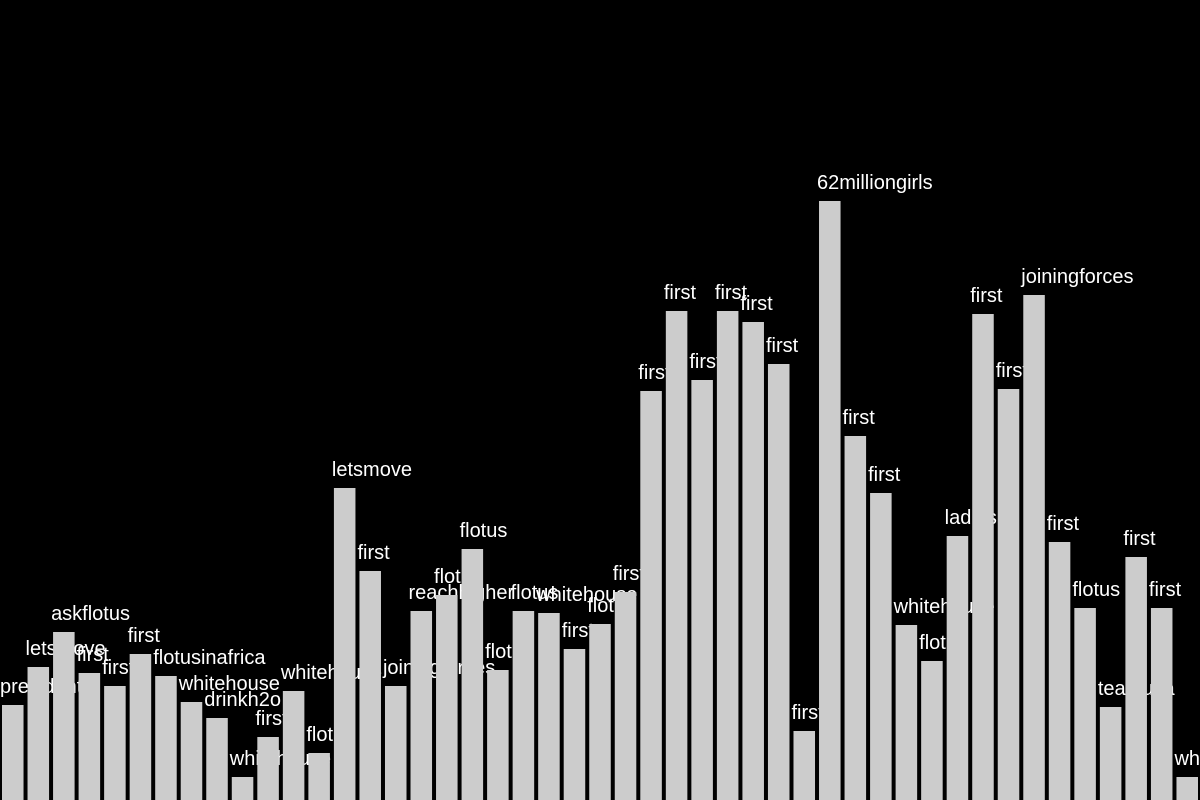  Describe the element at coordinates (90, 614) in the screenshot. I see `bar-label: askflotus` at that location.